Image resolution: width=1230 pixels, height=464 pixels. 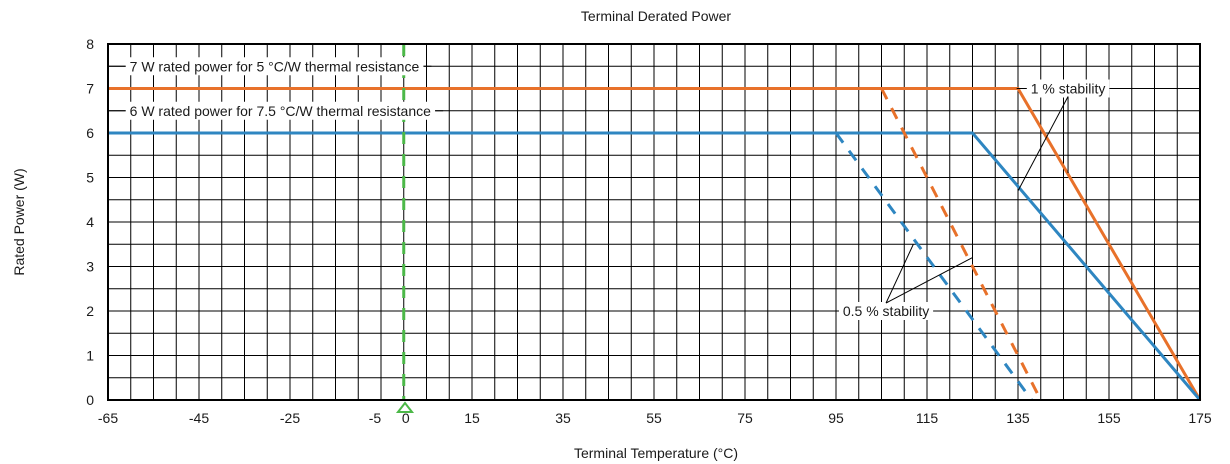 I want to click on zero-marker-icon, so click(x=405, y=407).